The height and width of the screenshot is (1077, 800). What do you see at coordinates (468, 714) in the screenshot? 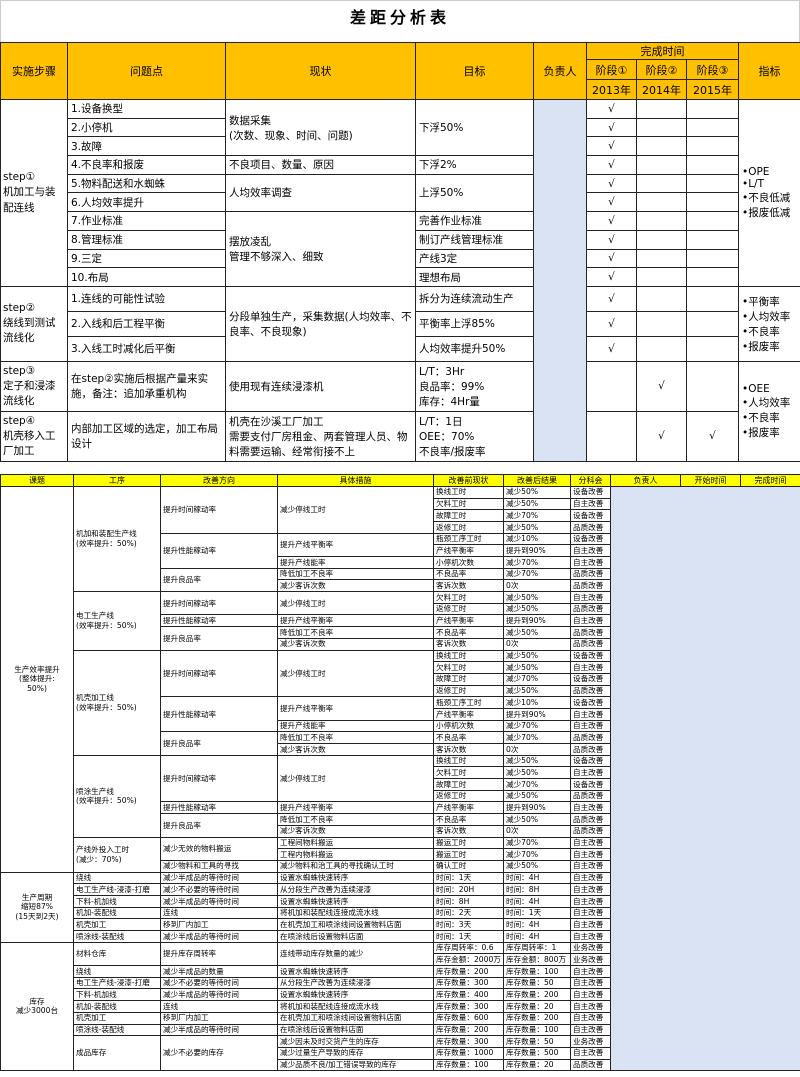
I see `before-status-cell: 产线平衡率` at bounding box center [468, 714].